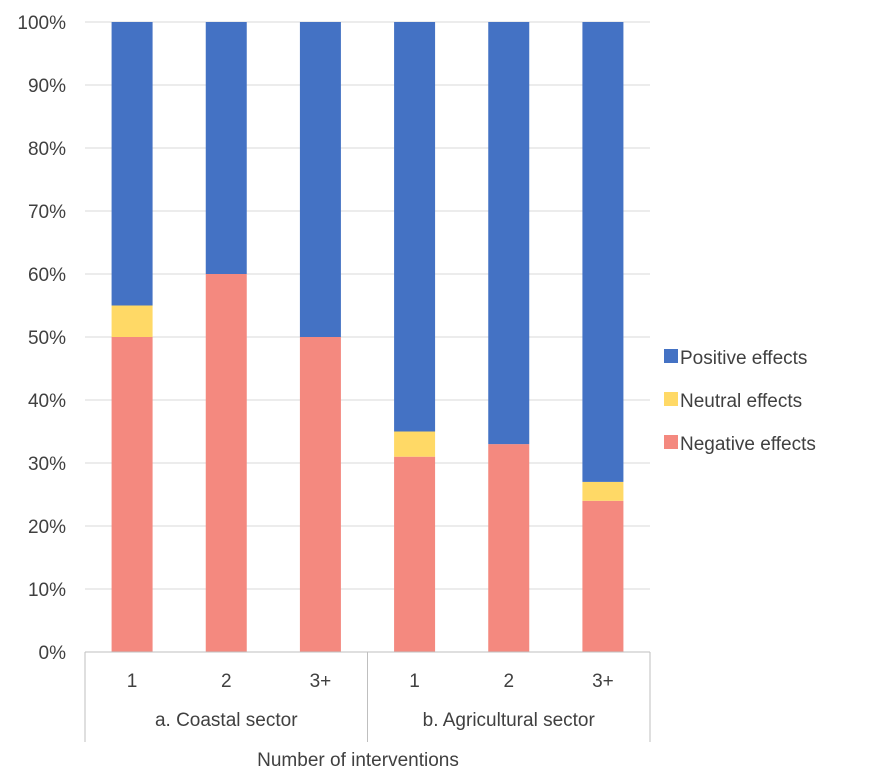 The width and height of the screenshot is (874, 777). I want to click on legend-entry: Negative effects, so click(748, 444).